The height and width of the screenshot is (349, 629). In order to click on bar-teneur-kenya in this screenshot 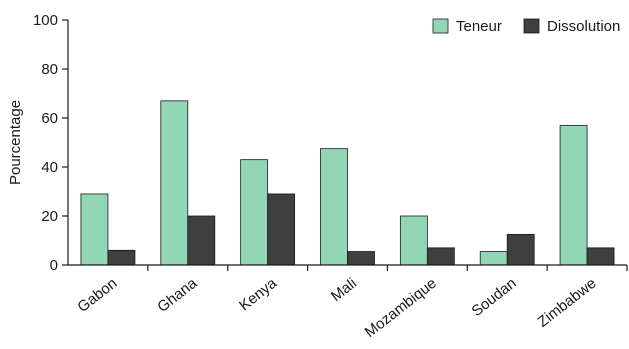, I will do `click(254, 212)`.